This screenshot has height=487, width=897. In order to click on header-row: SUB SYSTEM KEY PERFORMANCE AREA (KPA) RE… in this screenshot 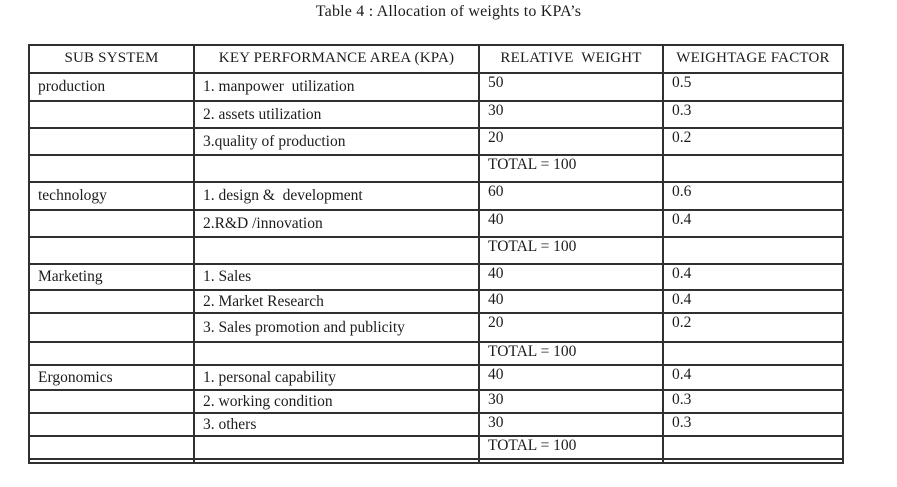, I will do `click(436, 59)`.